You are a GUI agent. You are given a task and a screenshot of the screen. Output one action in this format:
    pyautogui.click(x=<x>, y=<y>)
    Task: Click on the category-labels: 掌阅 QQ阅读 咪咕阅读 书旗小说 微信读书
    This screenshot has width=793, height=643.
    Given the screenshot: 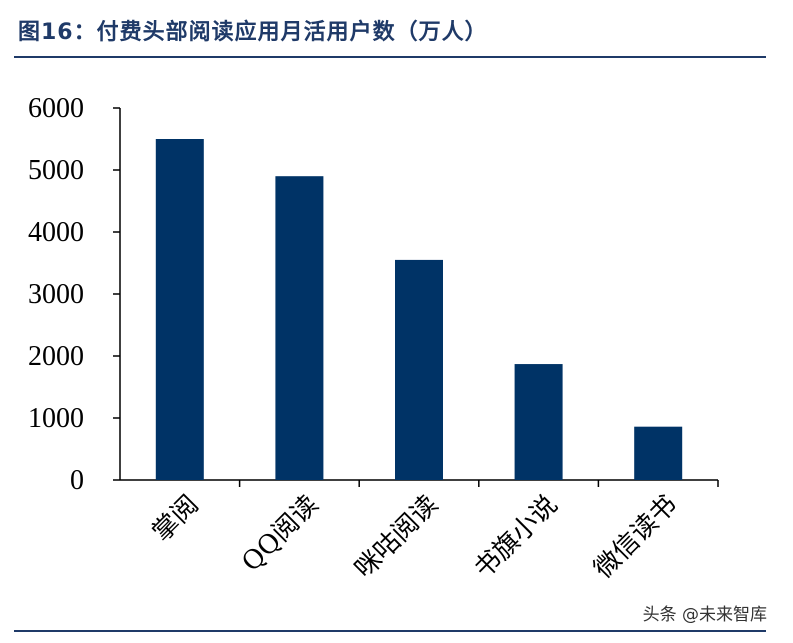 What is the action you would take?
    pyautogui.click(x=415, y=537)
    